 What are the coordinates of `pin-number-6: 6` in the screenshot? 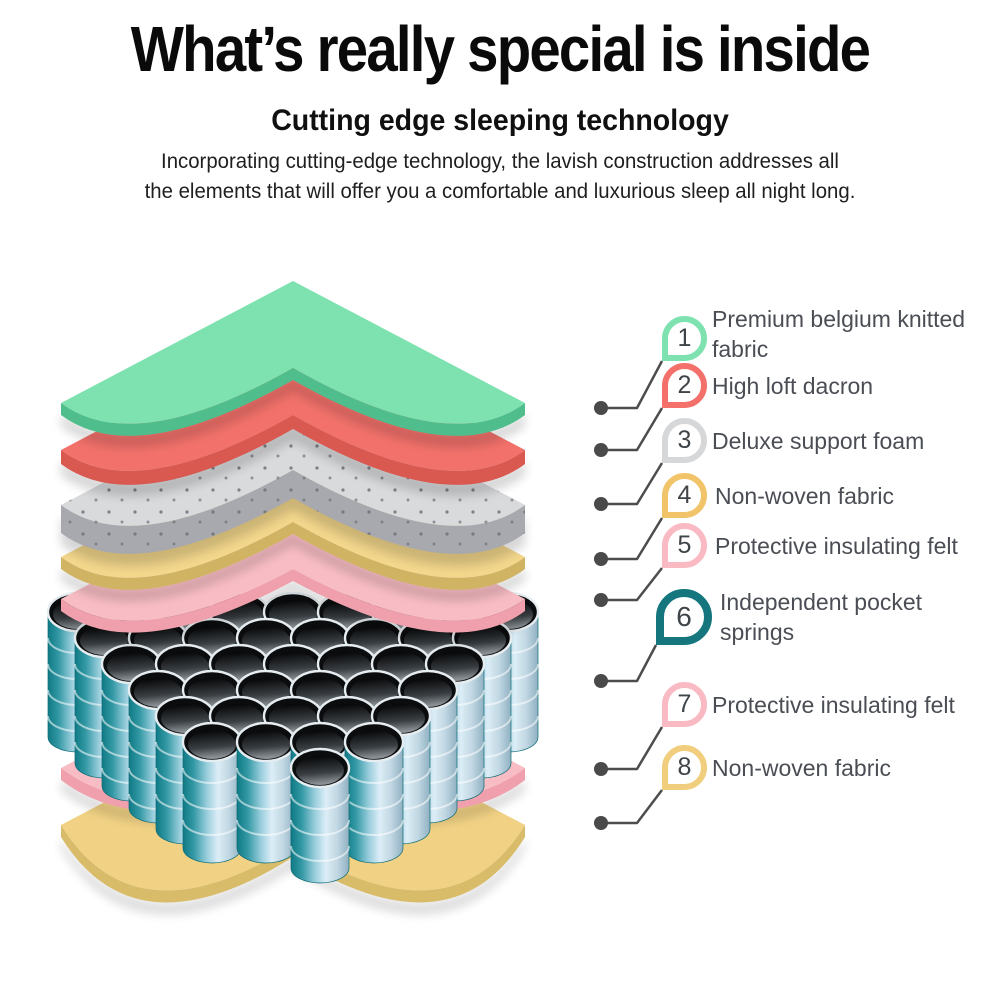 It's located at (684, 616).